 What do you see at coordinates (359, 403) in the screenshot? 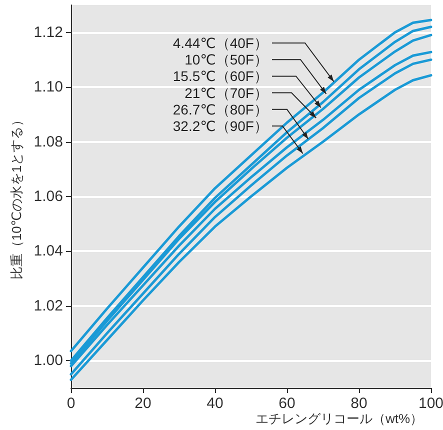
I see `x-tick-label: 80` at bounding box center [359, 403].